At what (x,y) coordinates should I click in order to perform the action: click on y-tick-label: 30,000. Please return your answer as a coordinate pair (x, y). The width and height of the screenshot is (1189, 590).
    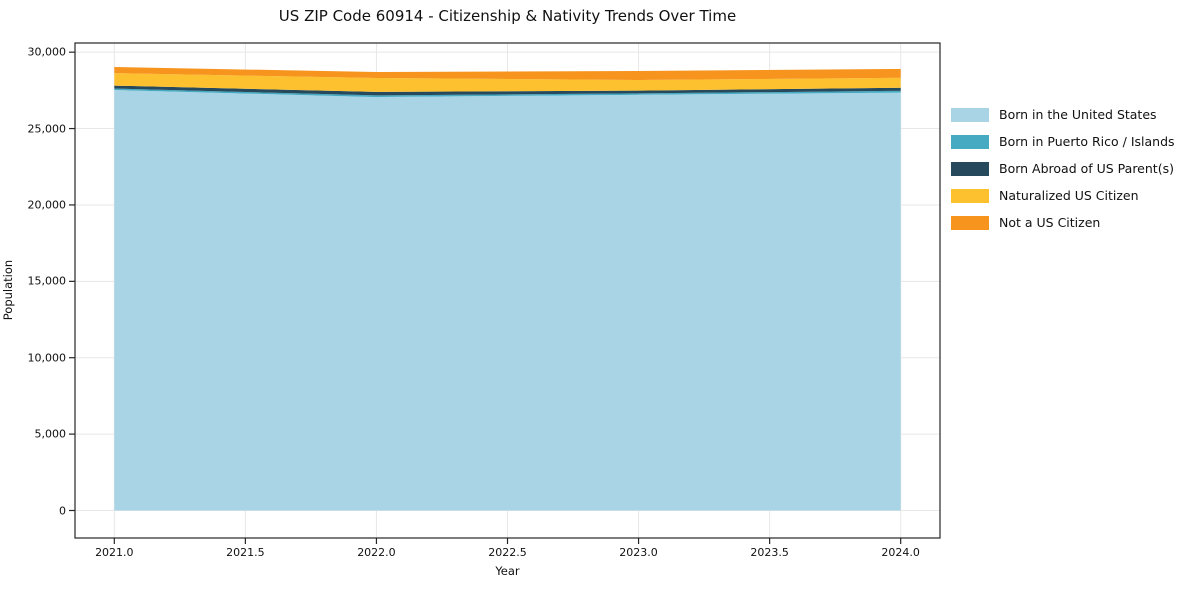
    Looking at the image, I should click on (47, 52).